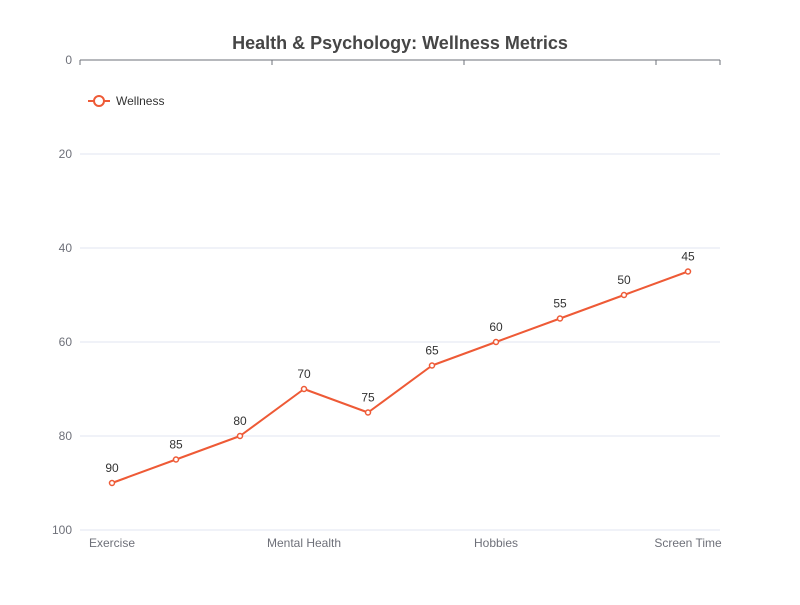 The height and width of the screenshot is (605, 800). I want to click on data-label: 65, so click(432, 351).